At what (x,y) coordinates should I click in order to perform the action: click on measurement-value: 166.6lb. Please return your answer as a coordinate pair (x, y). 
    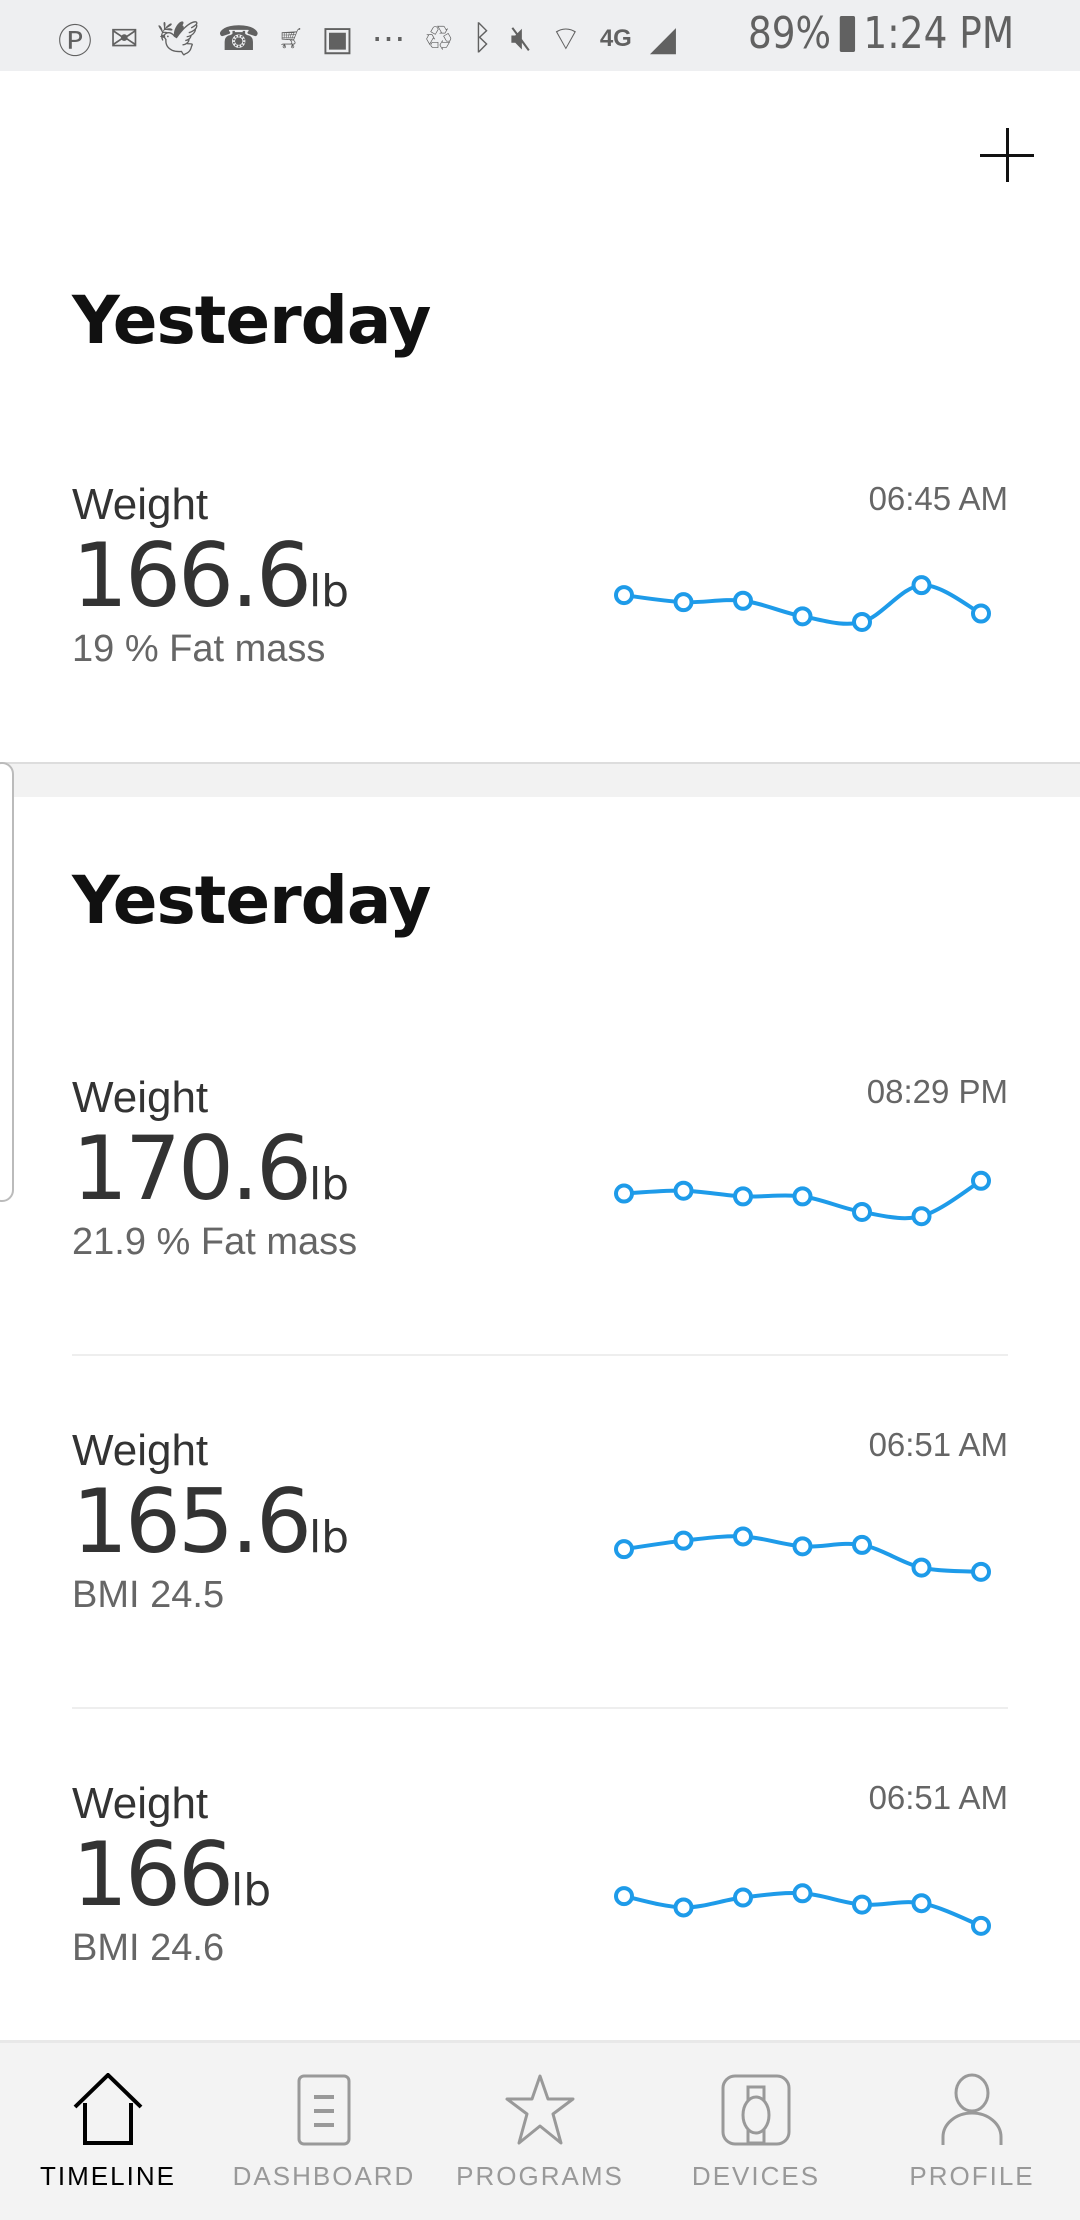
    Looking at the image, I should click on (210, 575).